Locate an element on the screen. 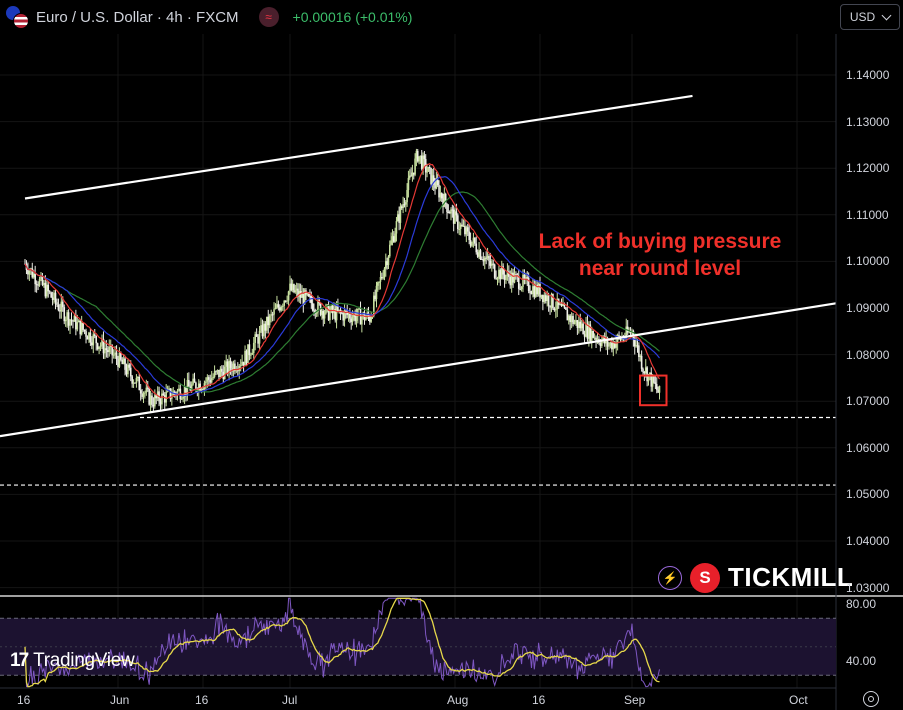  tickmill-brand: ⚡ S TICKMILL is located at coordinates (755, 577).